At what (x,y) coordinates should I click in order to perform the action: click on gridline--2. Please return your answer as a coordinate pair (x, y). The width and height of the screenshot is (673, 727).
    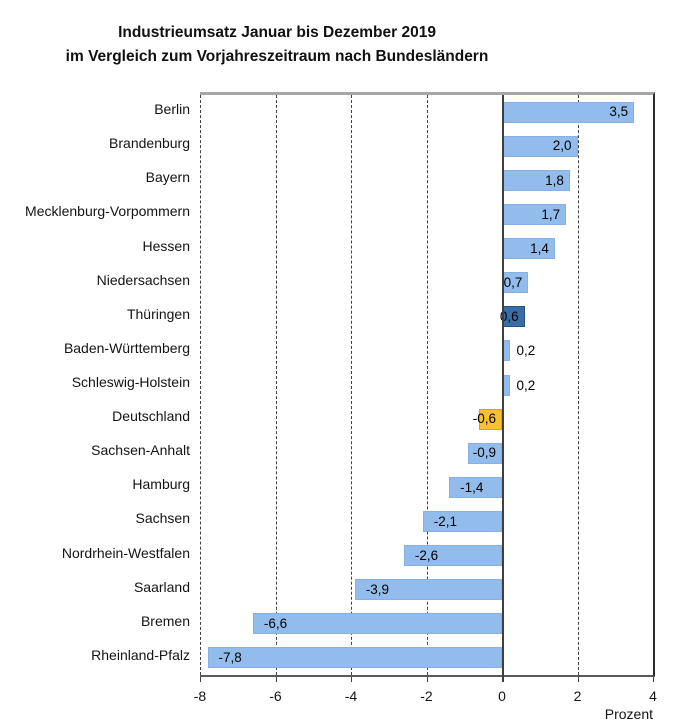
    Looking at the image, I should click on (427, 385).